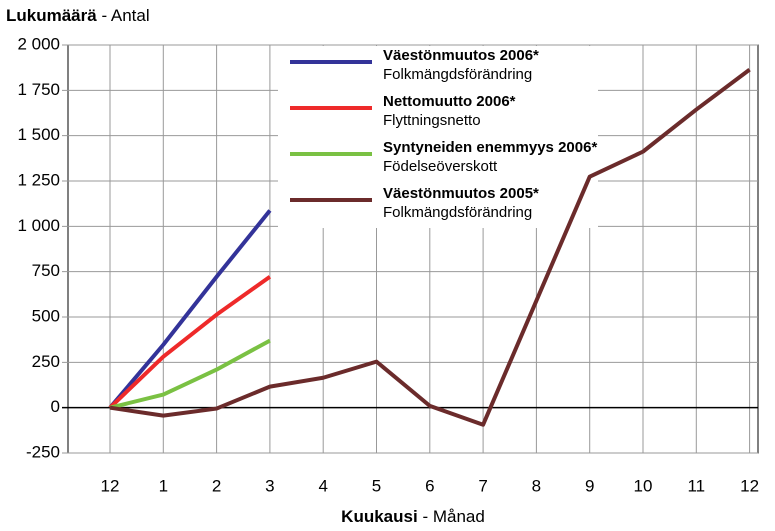 Image resolution: width=775 pixels, height=531 pixels. I want to click on x-axis-title: Kuukausi - Månad, so click(413, 516).